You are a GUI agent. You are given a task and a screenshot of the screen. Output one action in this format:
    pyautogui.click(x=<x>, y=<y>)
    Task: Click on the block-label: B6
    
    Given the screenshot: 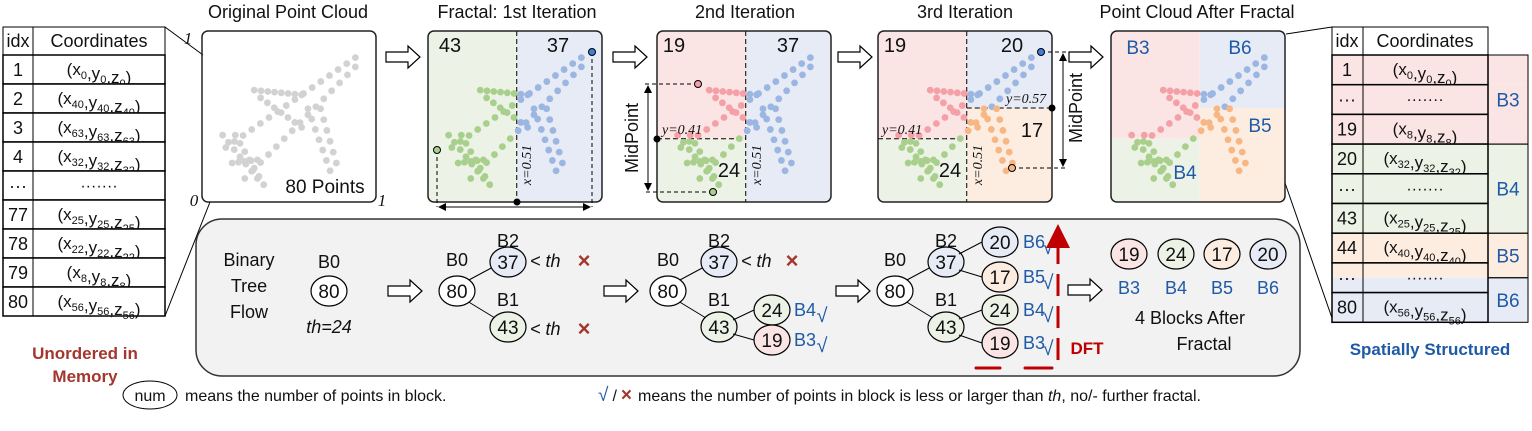 What is the action you would take?
    pyautogui.click(x=1239, y=48)
    